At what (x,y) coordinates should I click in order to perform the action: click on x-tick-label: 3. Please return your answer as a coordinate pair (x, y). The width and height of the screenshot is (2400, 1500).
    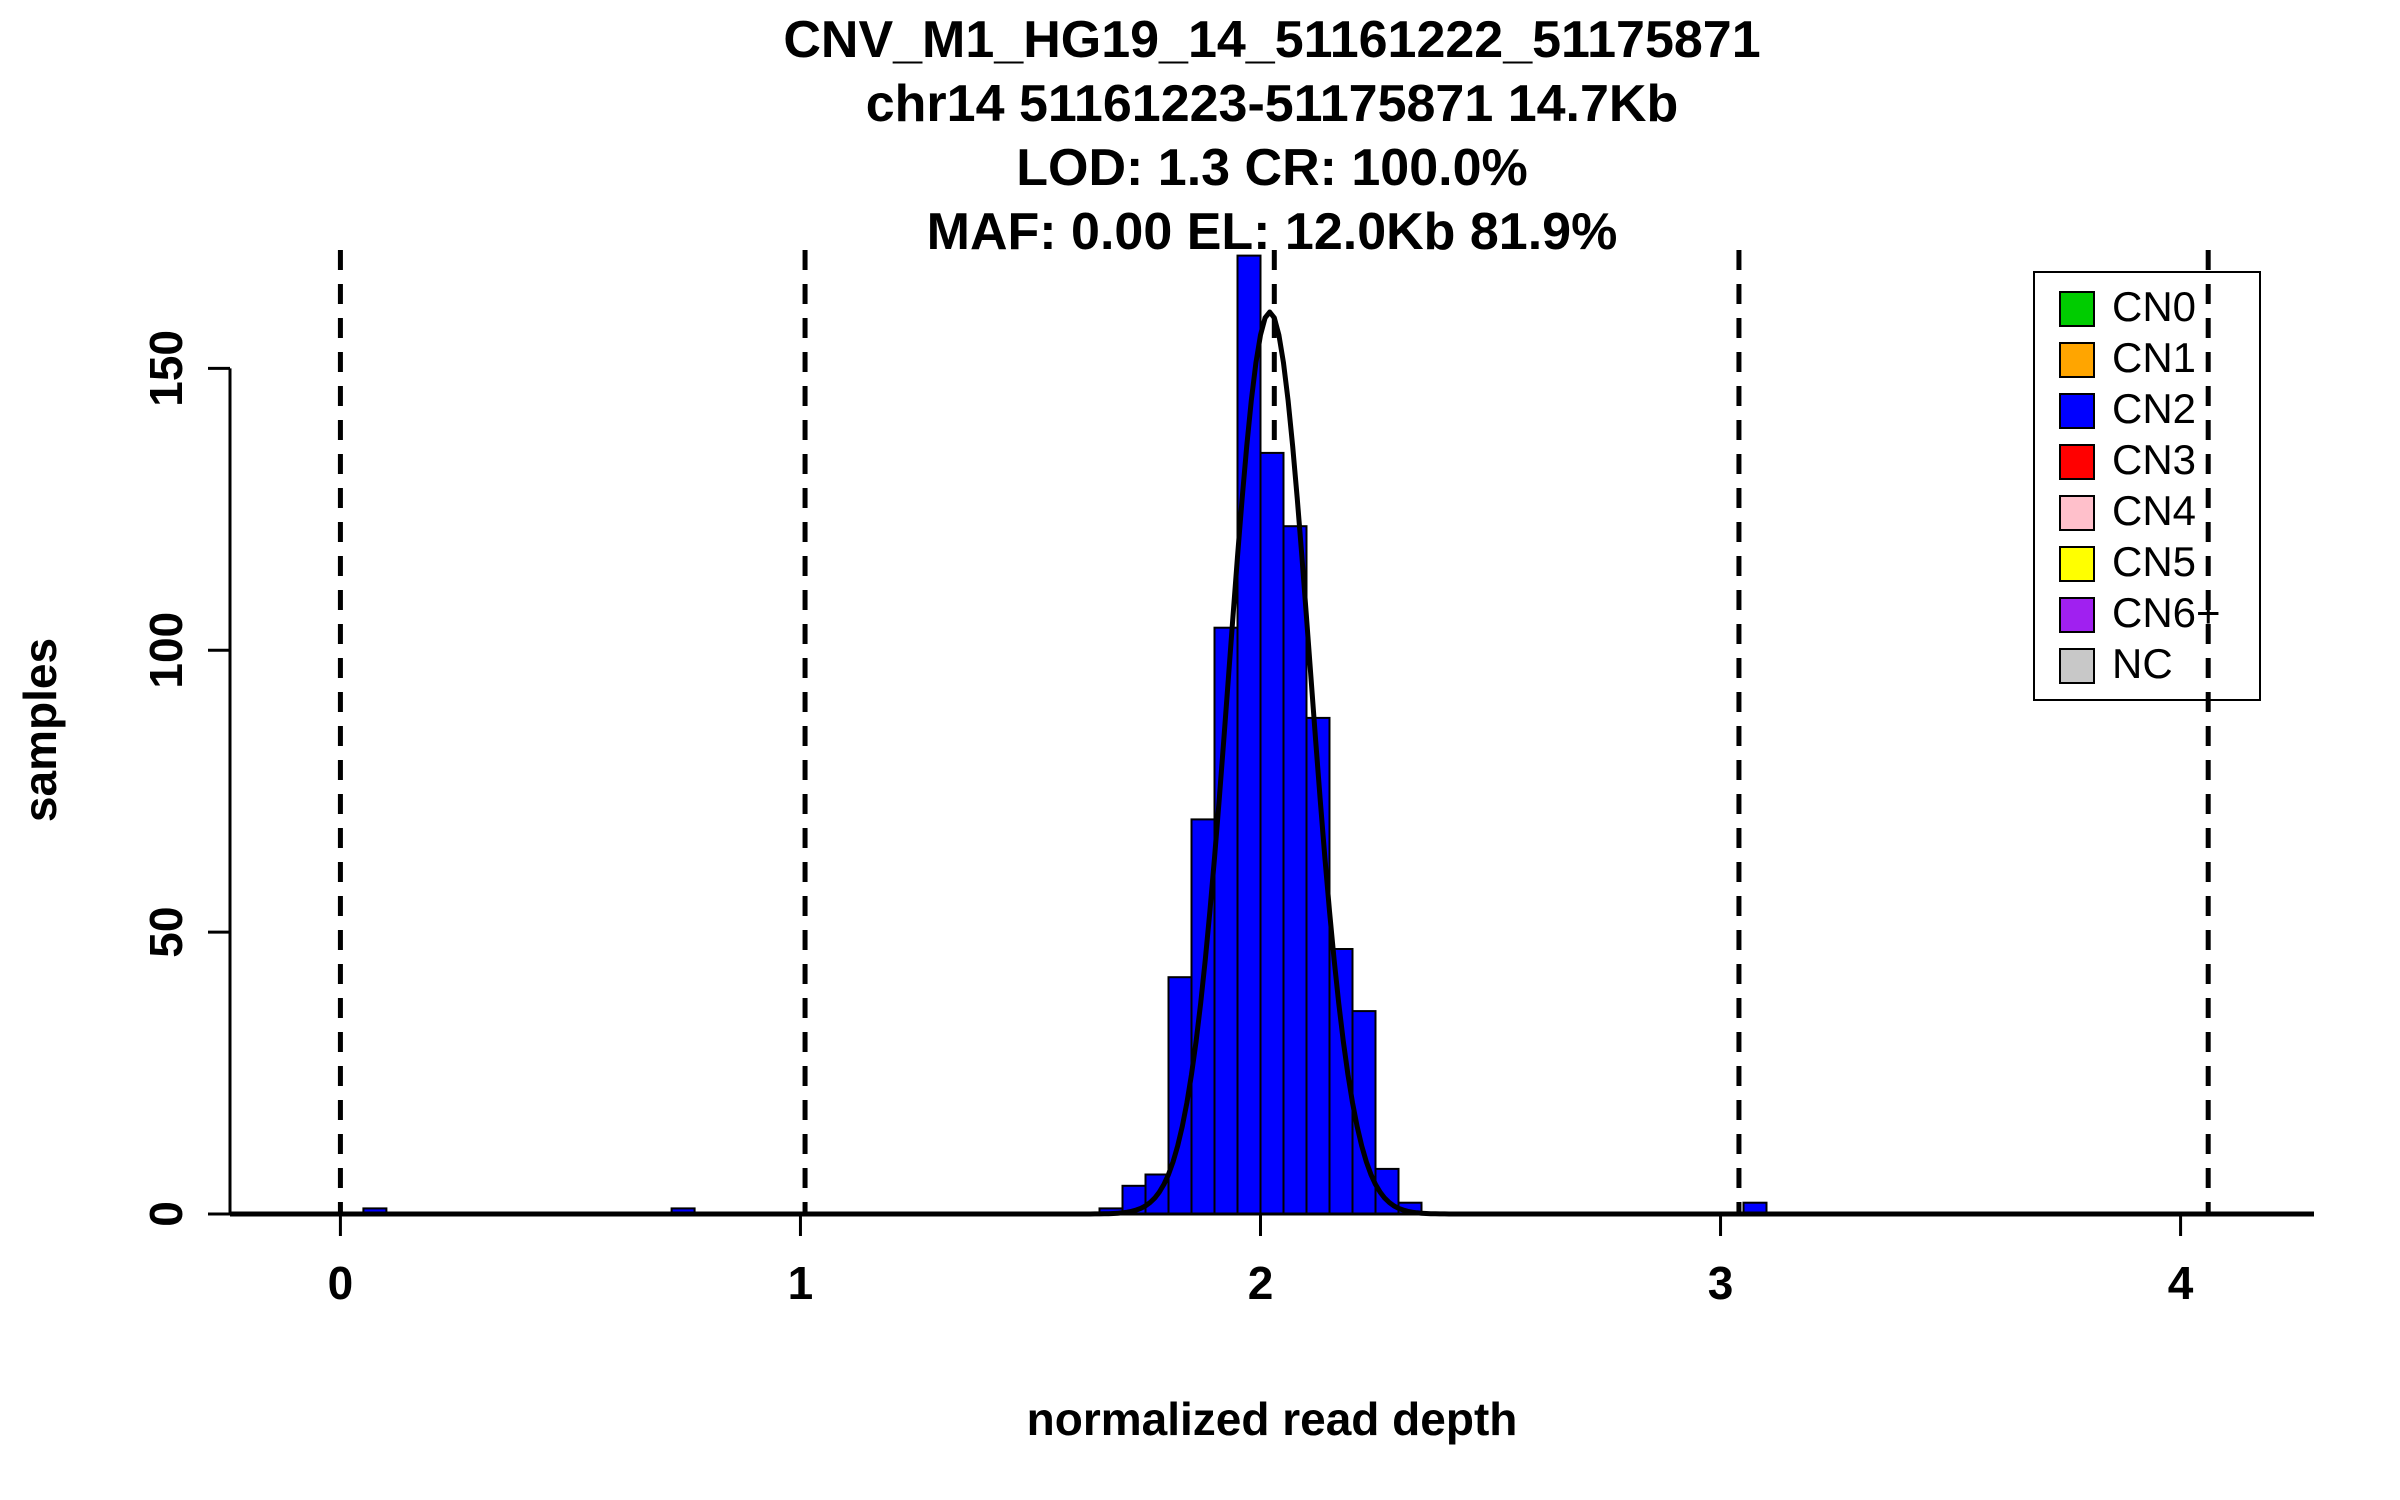
    Looking at the image, I should click on (1721, 1283).